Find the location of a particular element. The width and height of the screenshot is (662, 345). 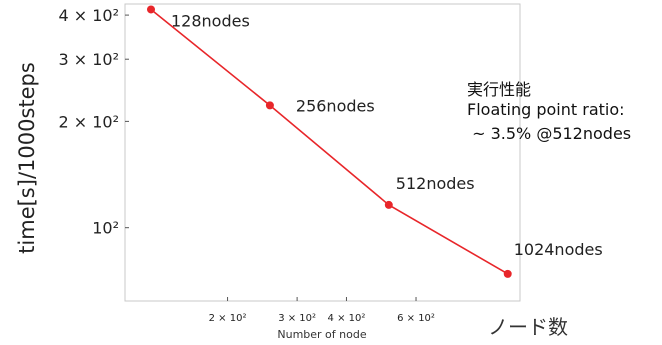

y-tick-label-3: 4 × 10² is located at coordinates (88, 15).